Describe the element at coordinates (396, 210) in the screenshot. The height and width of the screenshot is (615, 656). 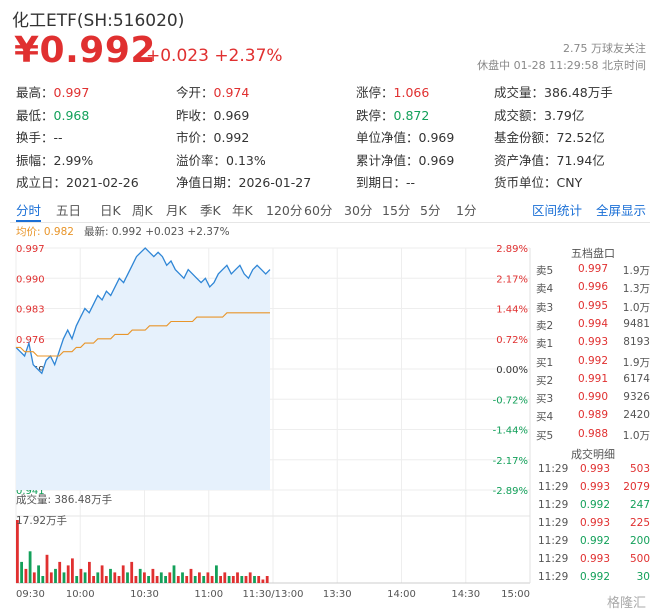
I see `tab-10: 15分` at that location.